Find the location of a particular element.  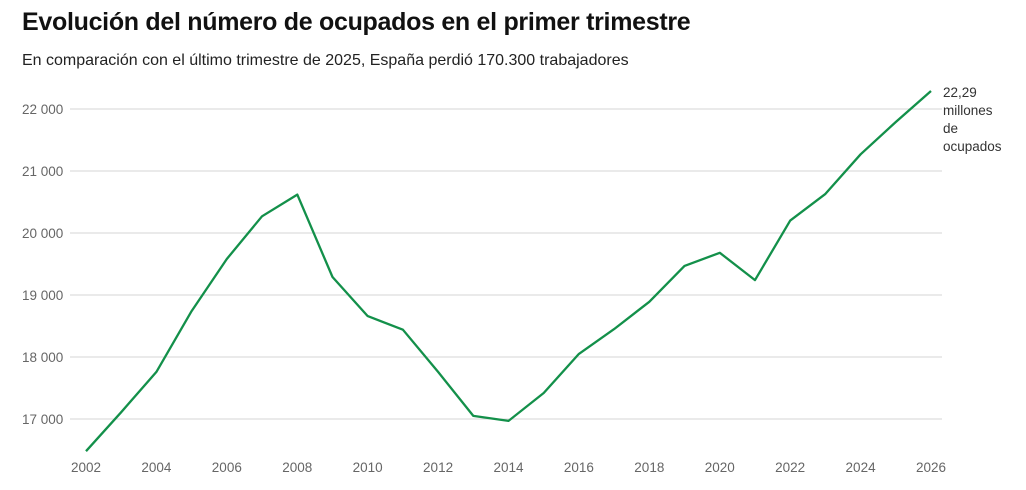

x-tick-label: 2008 is located at coordinates (297, 467).